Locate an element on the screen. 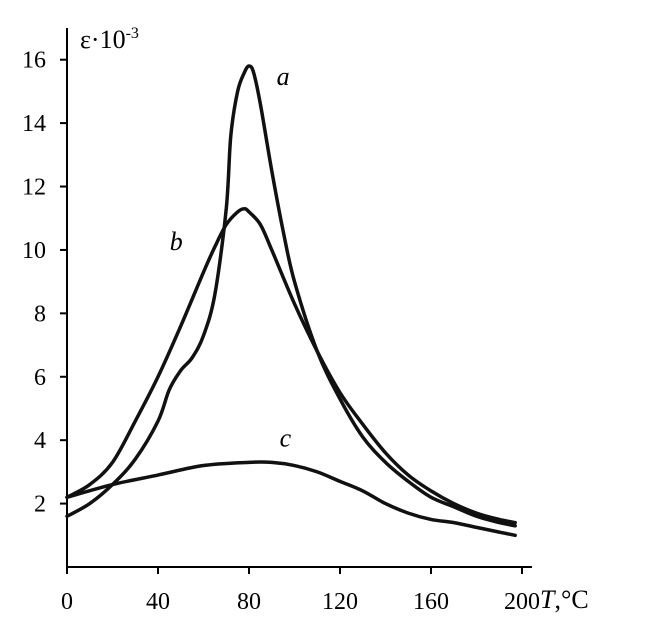 The height and width of the screenshot is (624, 654). x-axis-title-unit: ,°C is located at coordinates (571, 599).